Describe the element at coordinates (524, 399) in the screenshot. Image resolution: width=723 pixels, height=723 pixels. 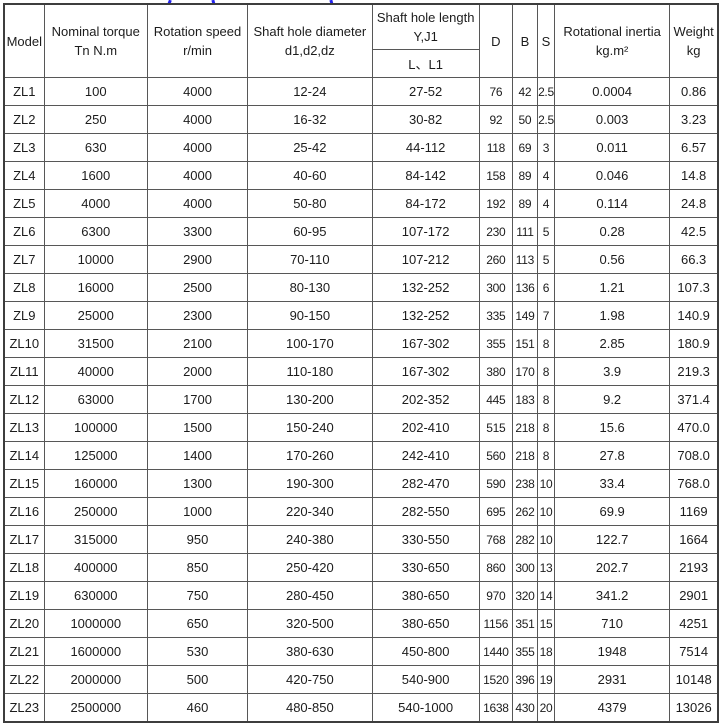
I see `cell-b: 183` at that location.